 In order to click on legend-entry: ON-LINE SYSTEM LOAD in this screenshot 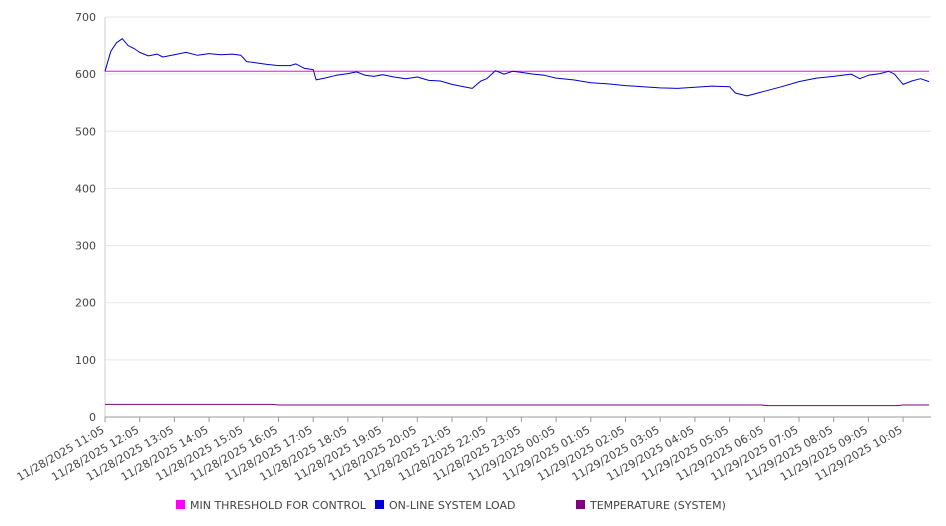, I will do `click(452, 505)`.